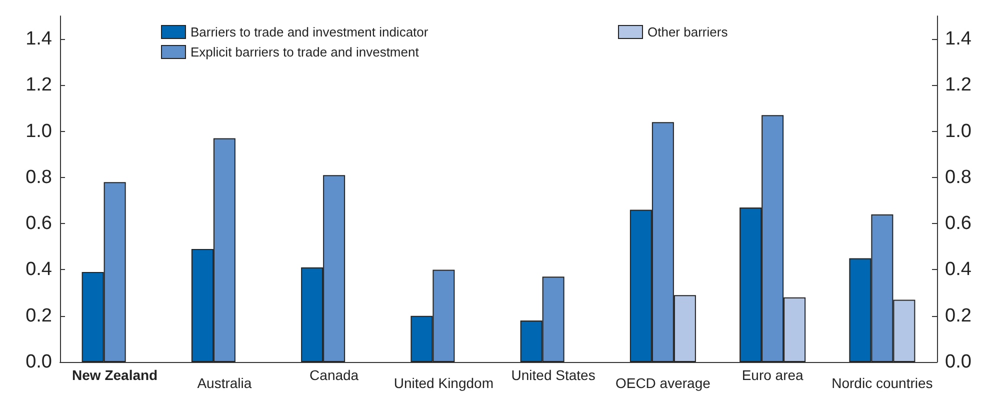  What do you see at coordinates (553, 375) in the screenshot?
I see `x-tick-label: United States` at bounding box center [553, 375].